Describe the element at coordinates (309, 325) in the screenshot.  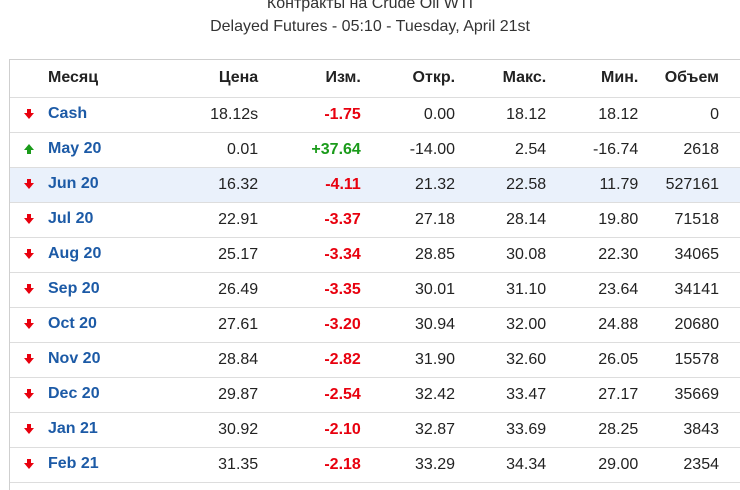
I see `cell-change: -3.20` at that location.